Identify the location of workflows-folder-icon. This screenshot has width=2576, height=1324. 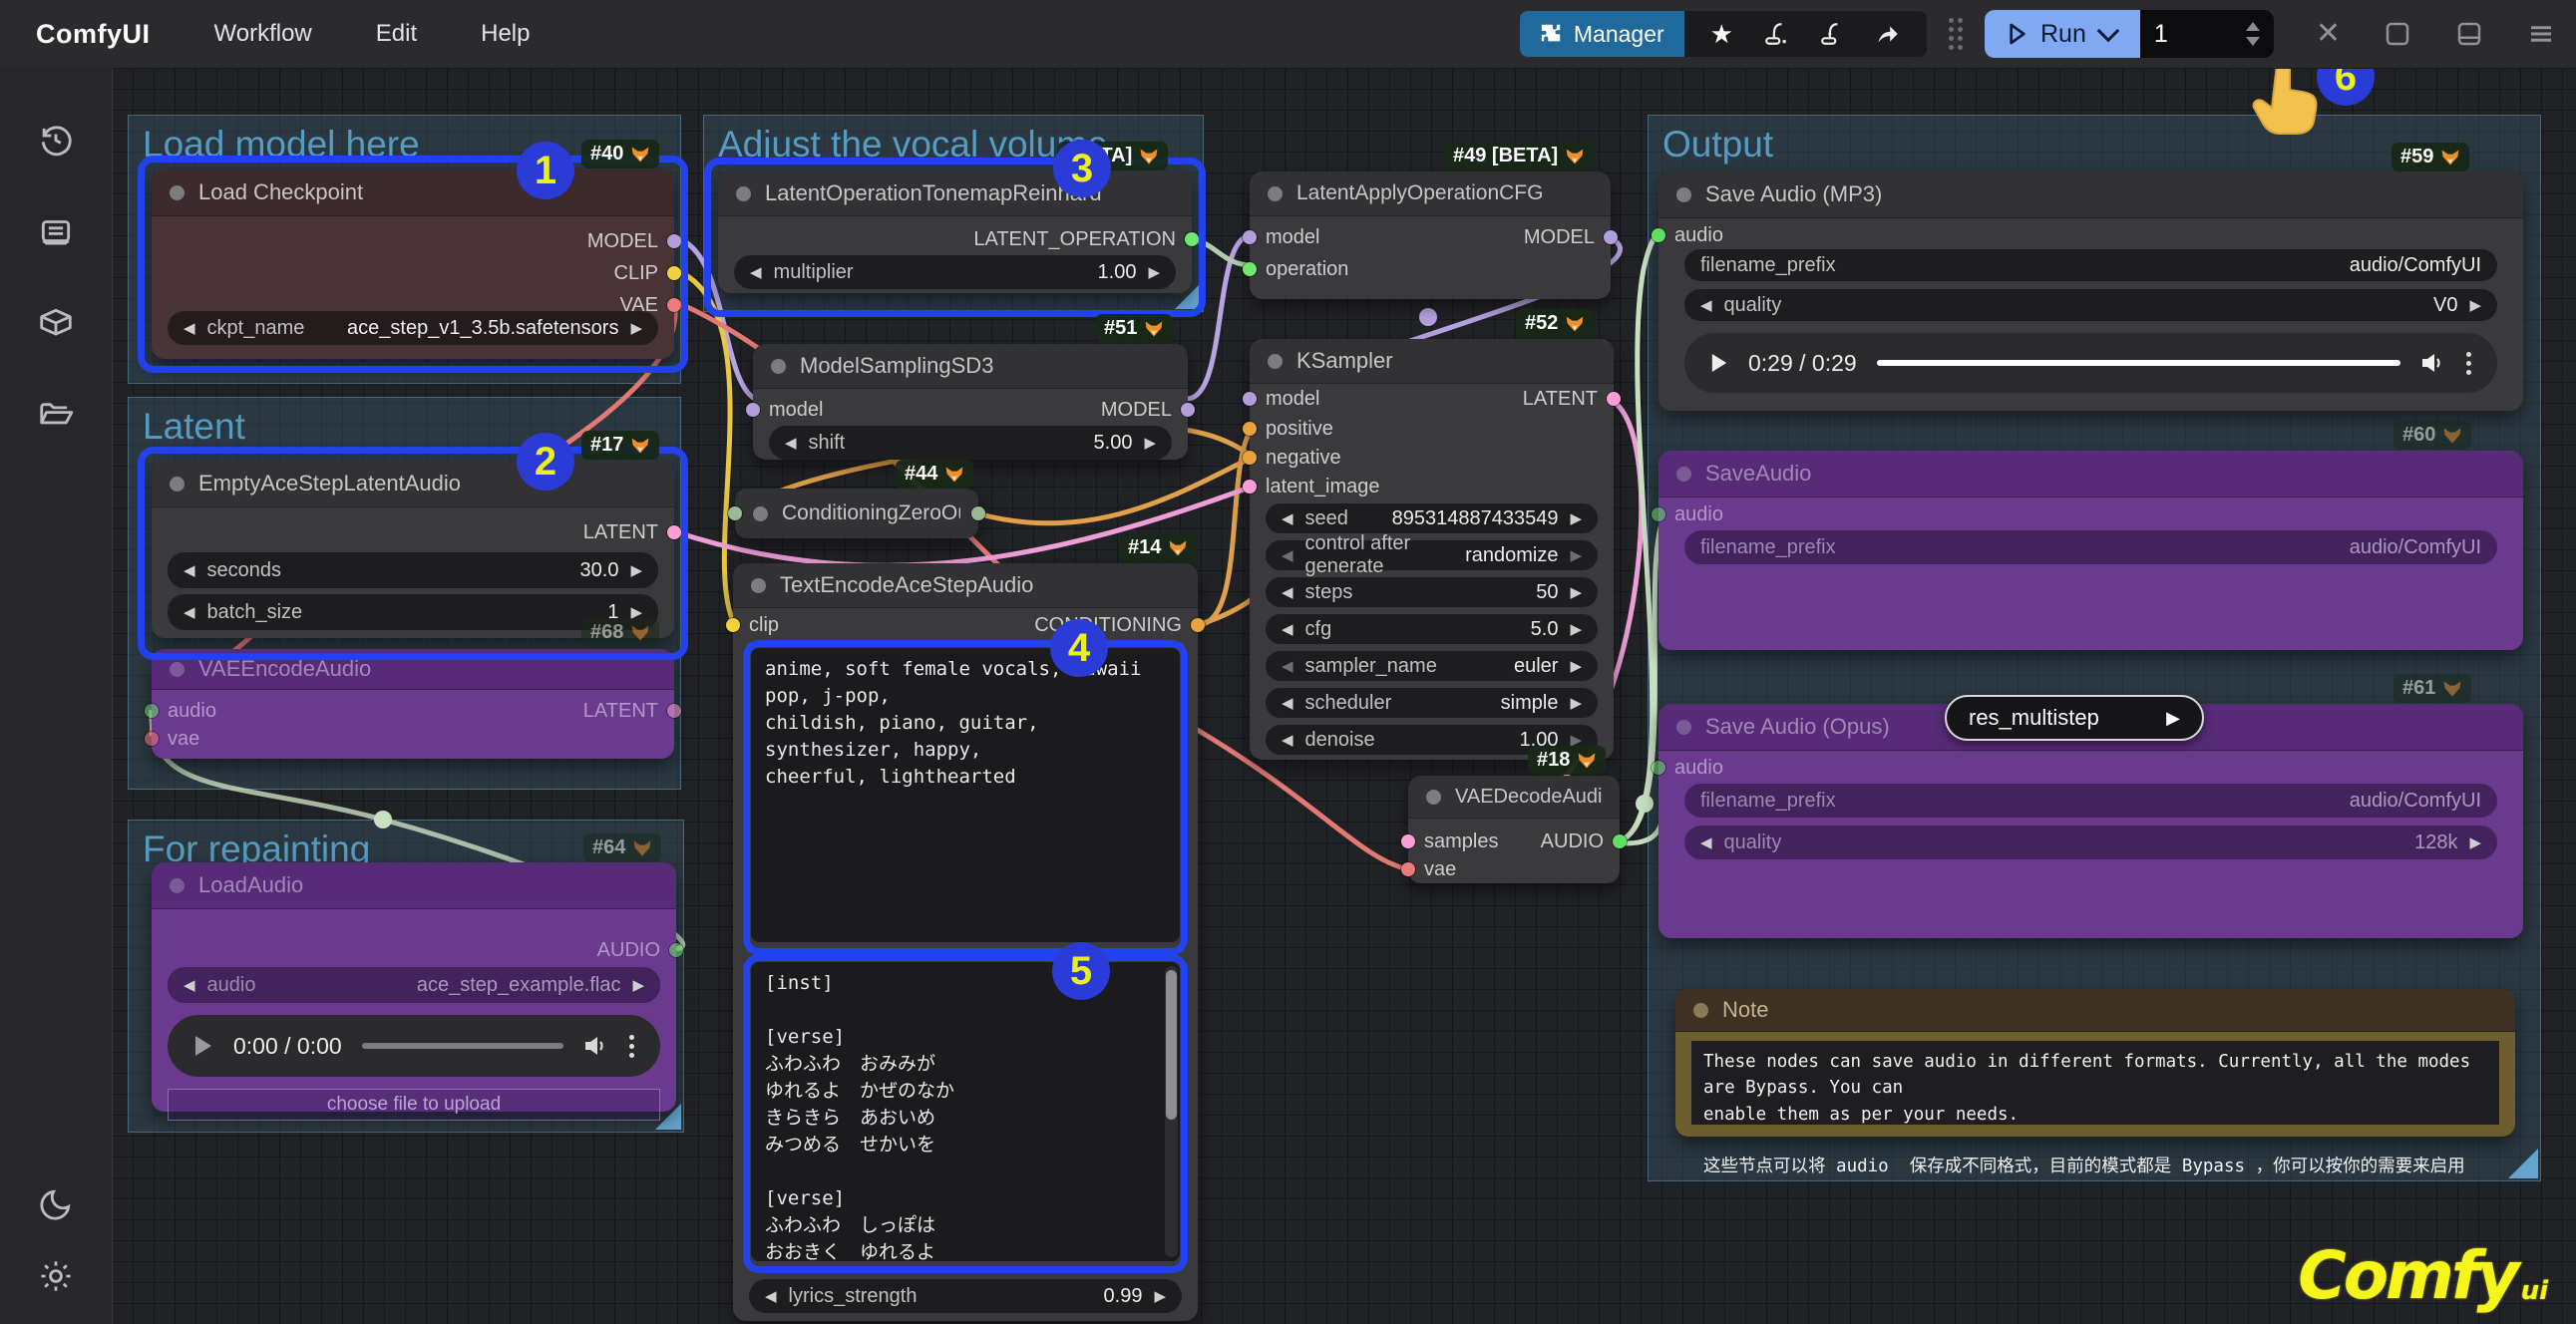
(56, 415).